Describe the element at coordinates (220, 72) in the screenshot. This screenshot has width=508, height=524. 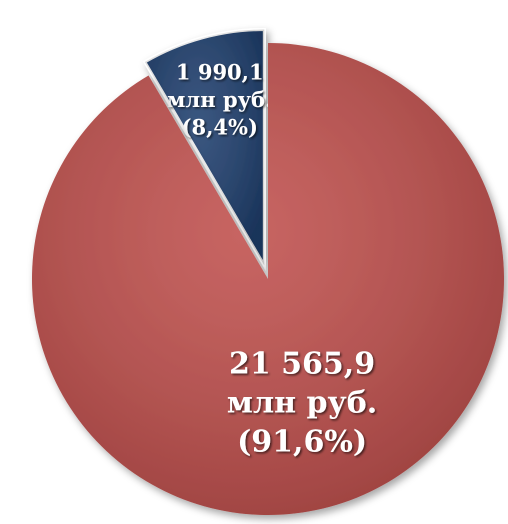
I see `data-label: 1 990,1` at that location.